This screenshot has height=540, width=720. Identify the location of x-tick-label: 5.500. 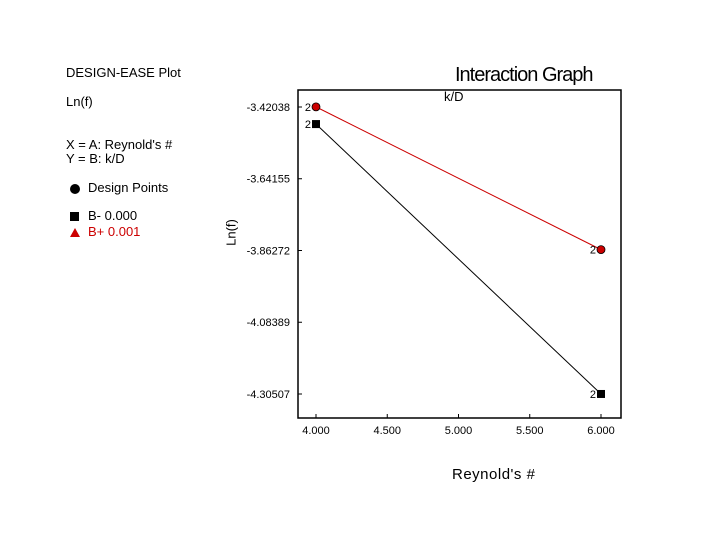
(530, 431).